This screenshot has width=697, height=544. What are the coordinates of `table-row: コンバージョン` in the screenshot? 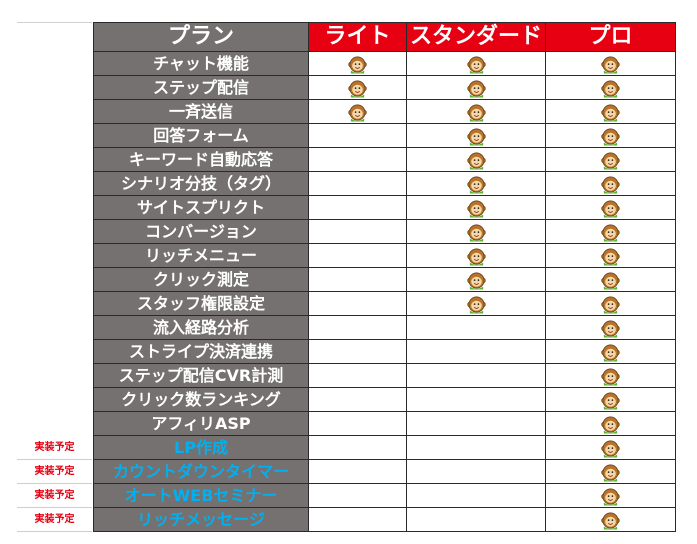 It's located at (384, 231).